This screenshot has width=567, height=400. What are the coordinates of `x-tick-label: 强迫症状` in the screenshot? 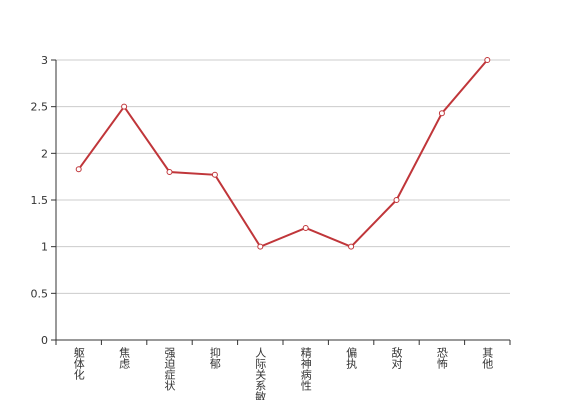 It's located at (169, 369).